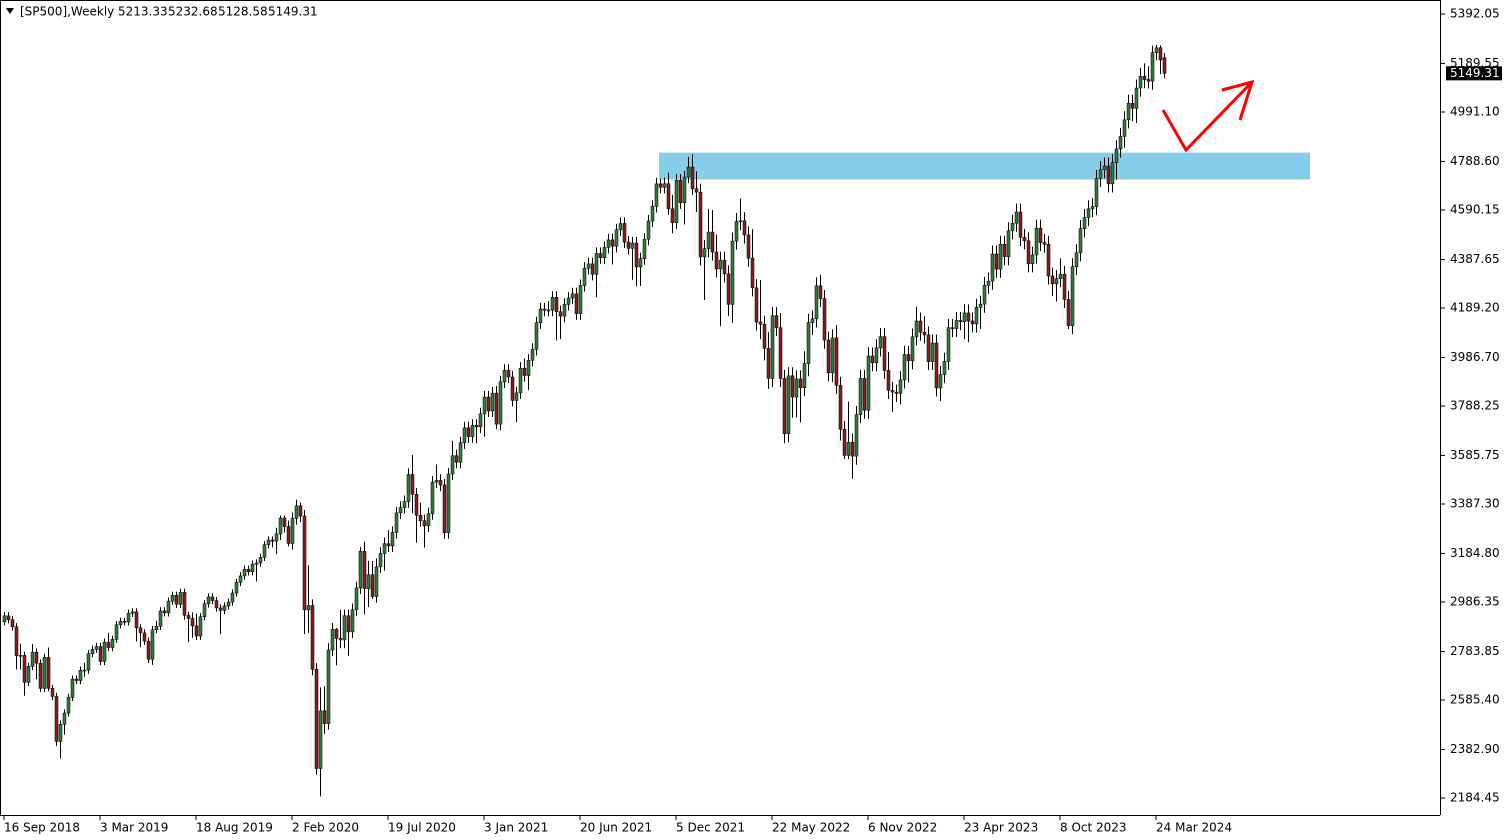  I want to click on x-tick-label: 22 May 2022, so click(811, 828).